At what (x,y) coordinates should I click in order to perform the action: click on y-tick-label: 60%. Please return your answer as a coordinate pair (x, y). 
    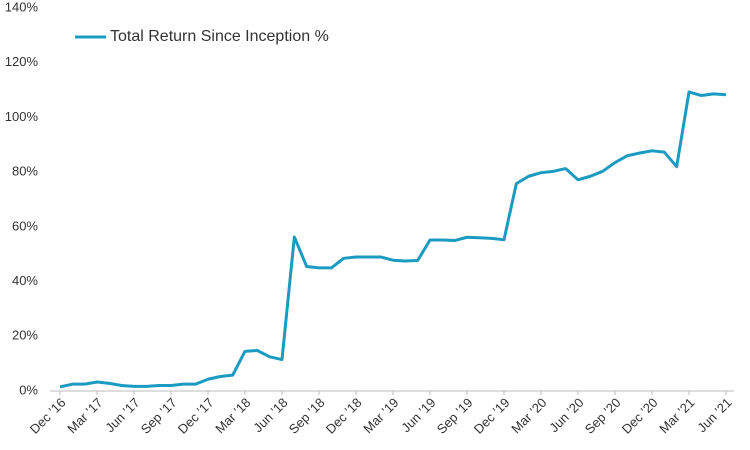
    Looking at the image, I should click on (25, 225).